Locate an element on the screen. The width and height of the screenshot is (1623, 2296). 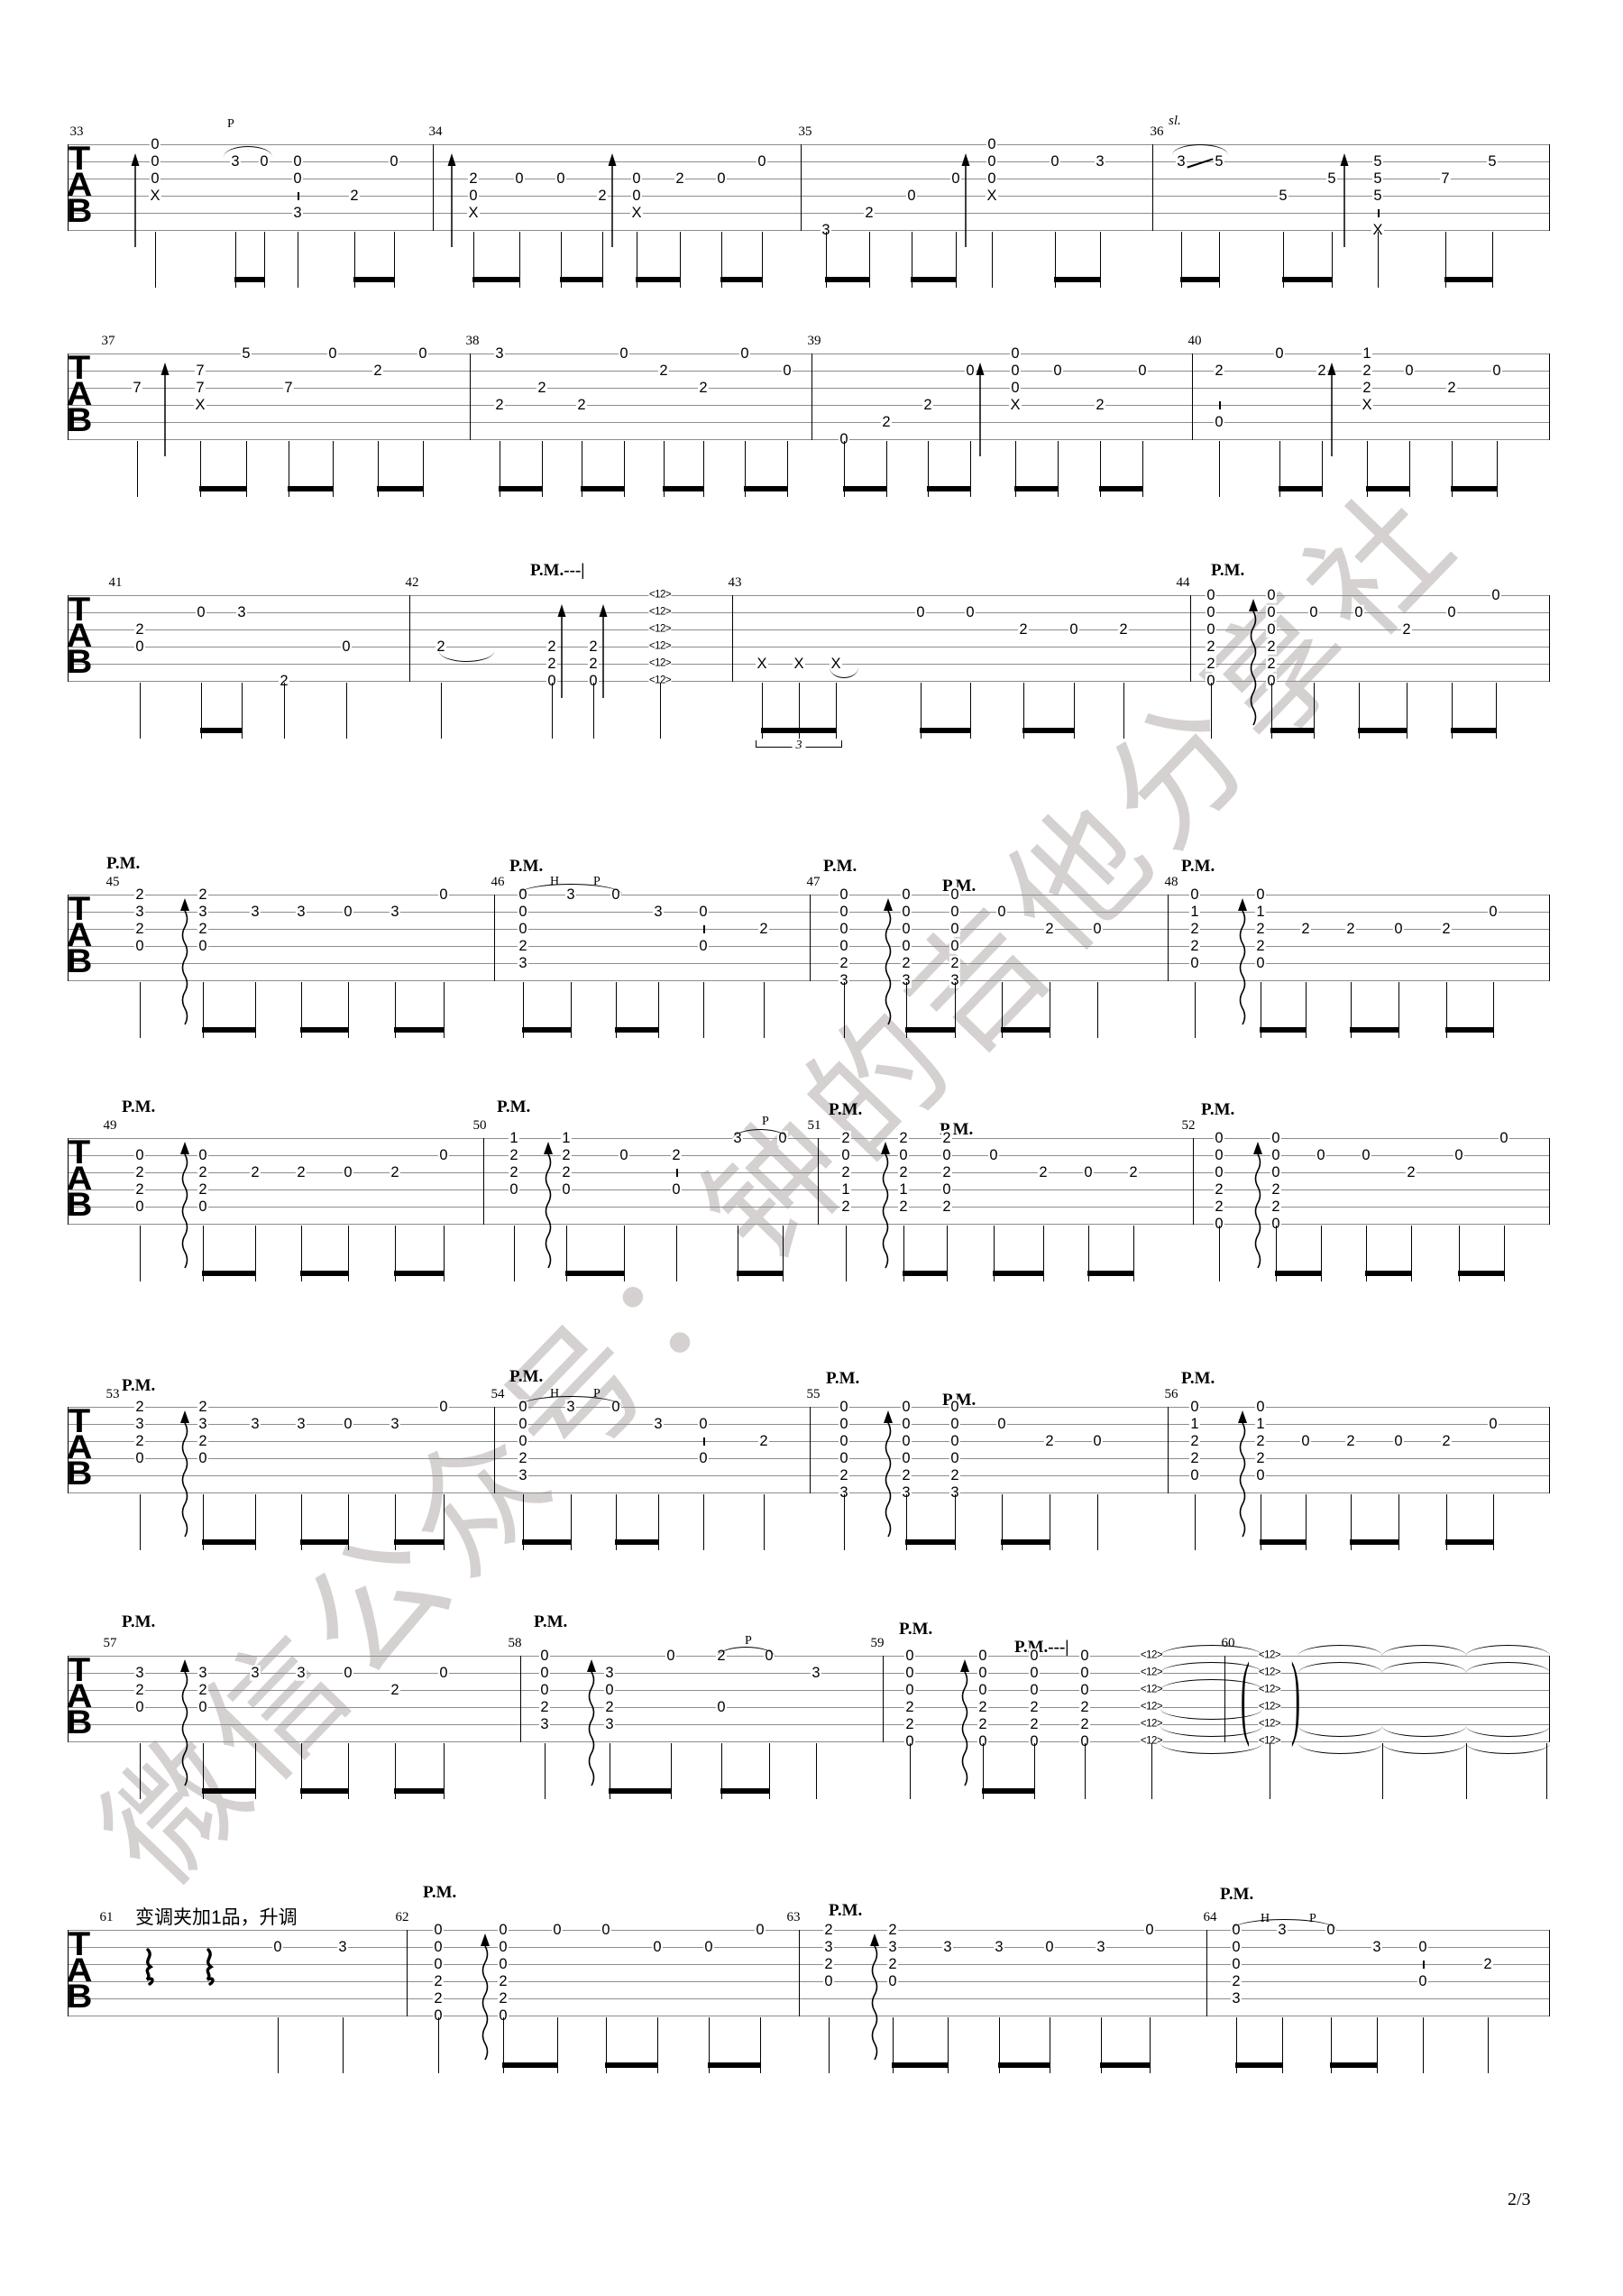
measure-number: 58 is located at coordinates (515, 1643).